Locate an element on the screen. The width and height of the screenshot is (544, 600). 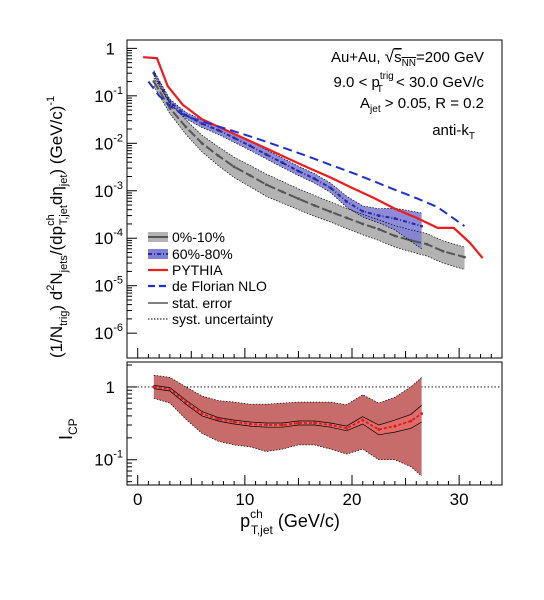
bottom-panel-bands is located at coordinates (314, 425).